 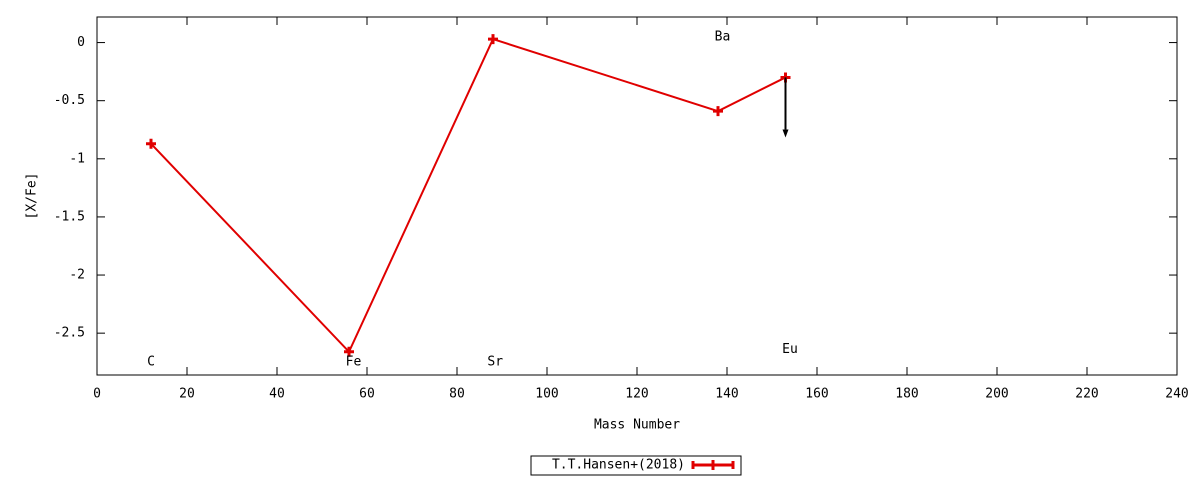 What do you see at coordinates (151, 362) in the screenshot?
I see `annotation: C` at bounding box center [151, 362].